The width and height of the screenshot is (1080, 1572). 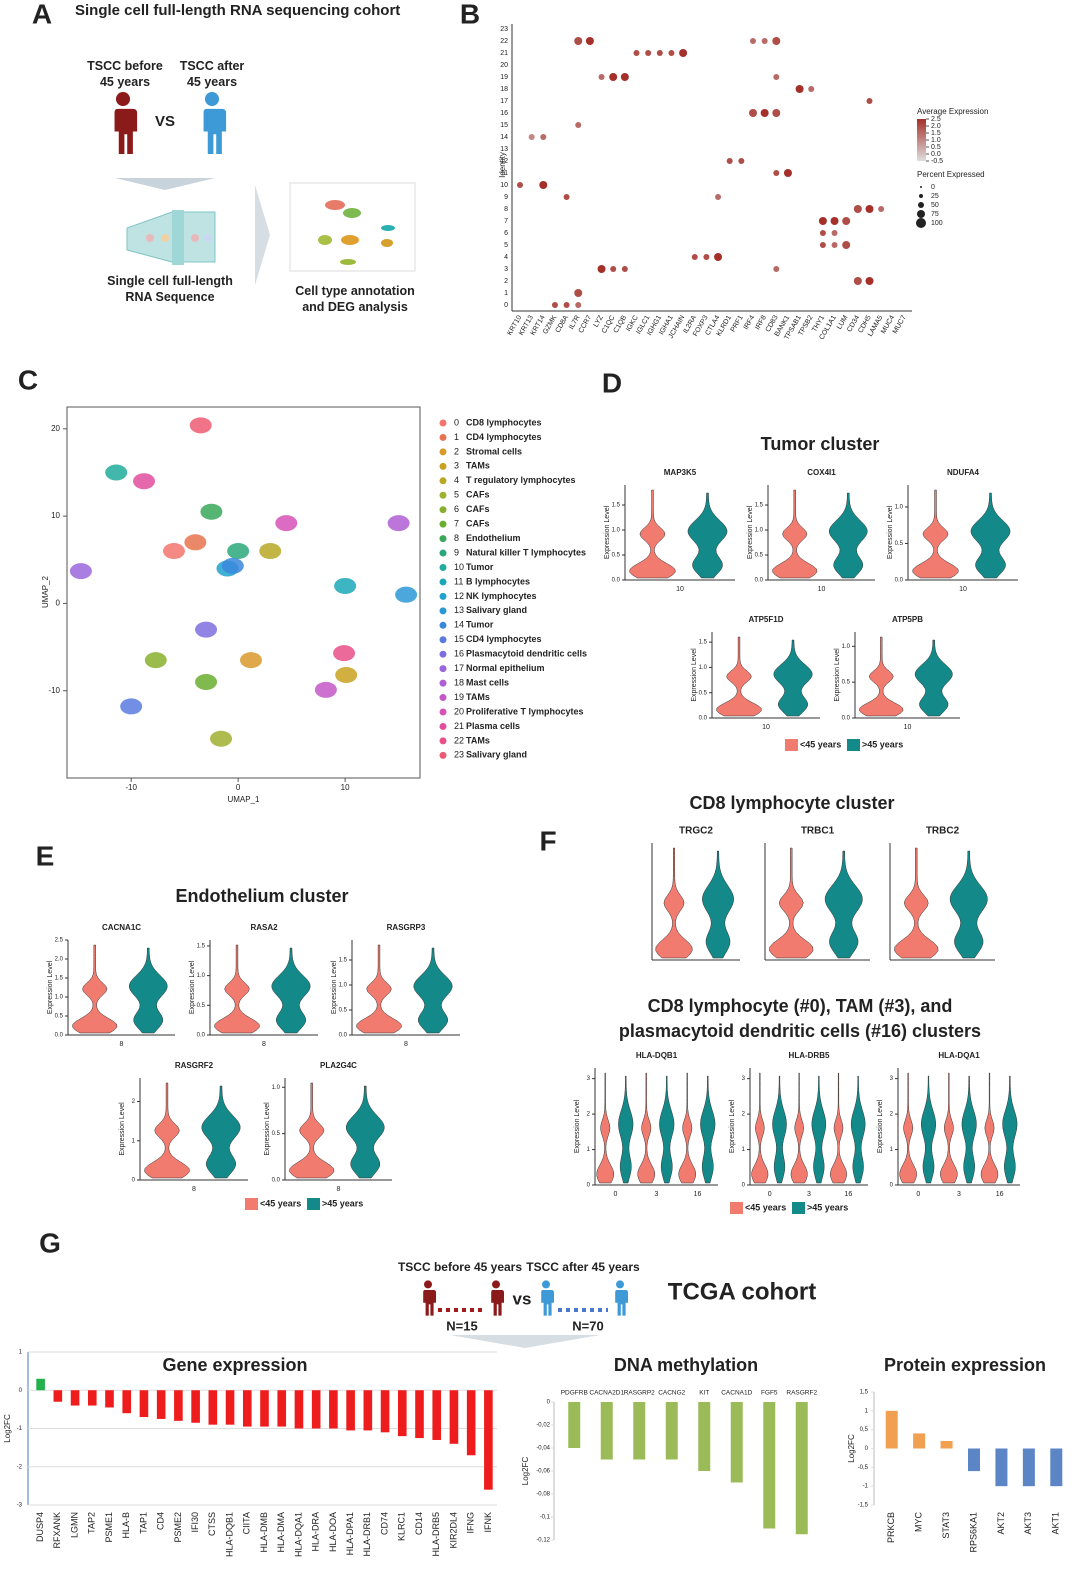 What do you see at coordinates (506, 257) in the screenshot?
I see `y-tick-label: 4` at bounding box center [506, 257].